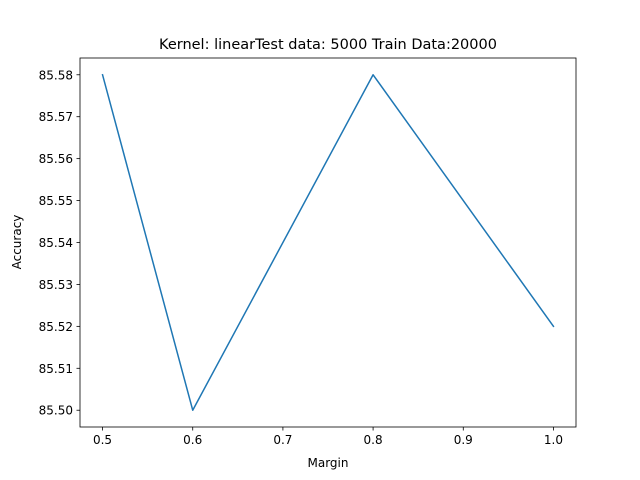  What do you see at coordinates (56, 243) in the screenshot?
I see `y-tick-label: 85.54` at bounding box center [56, 243].